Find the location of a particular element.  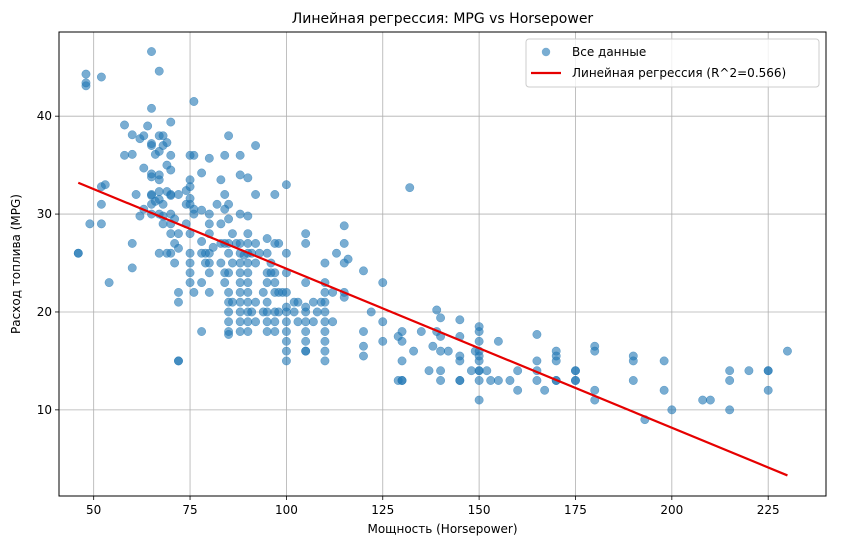

x-tick-label: 125 is located at coordinates (382, 510).